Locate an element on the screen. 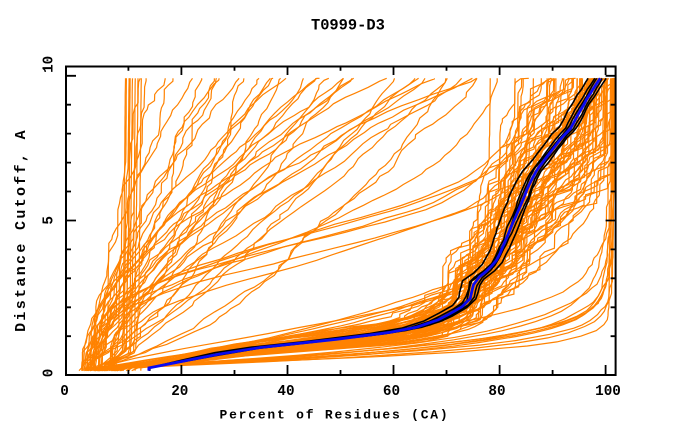 Image resolution: width=680 pixels, height=445 pixels. svg-text: 100 is located at coordinates (608, 392).